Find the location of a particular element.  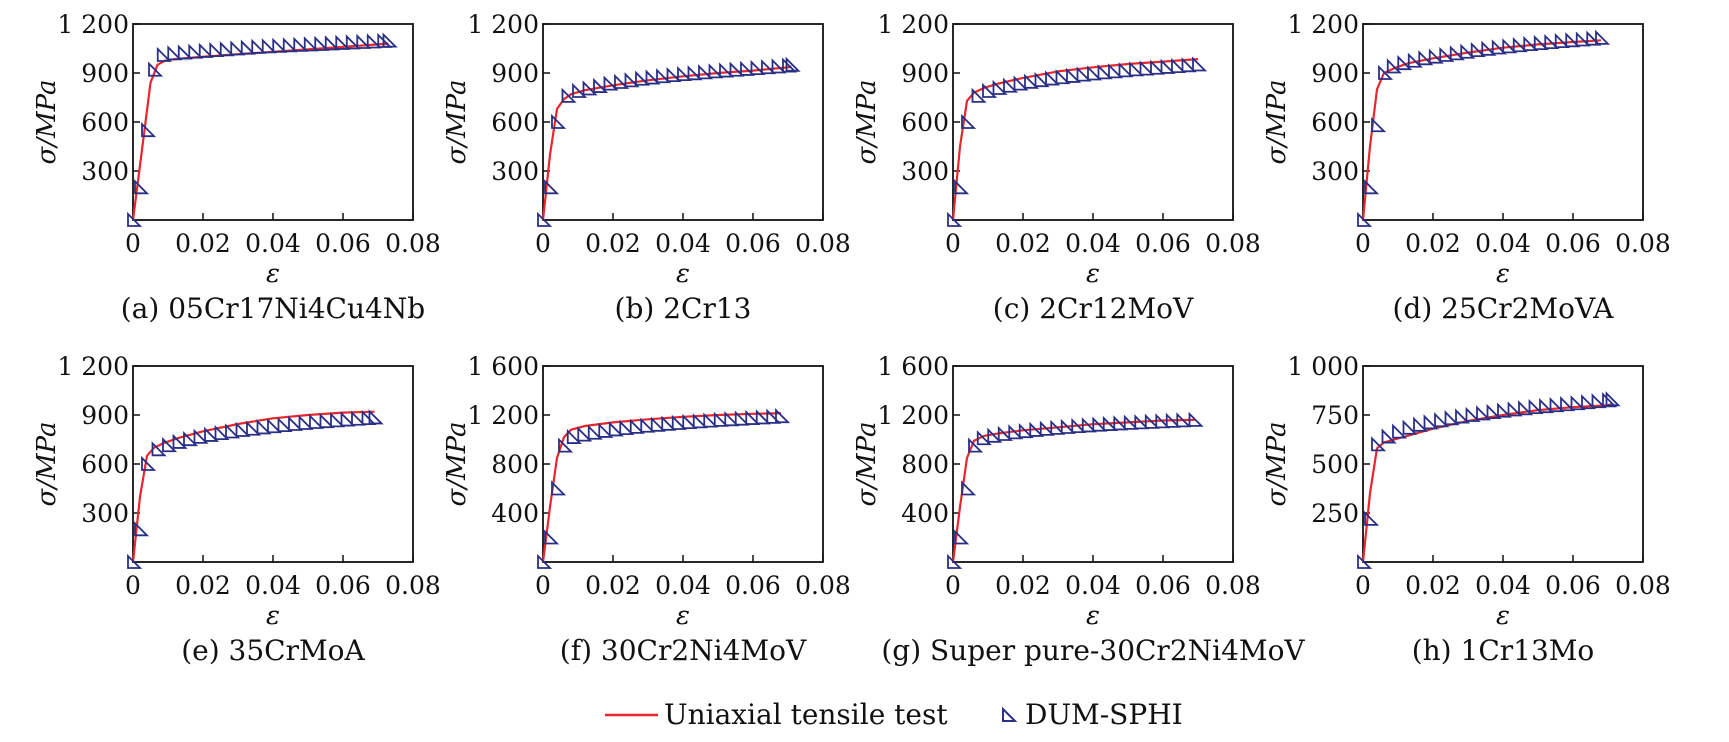

panel-caption: (e) 35CrMoA is located at coordinates (273, 650).